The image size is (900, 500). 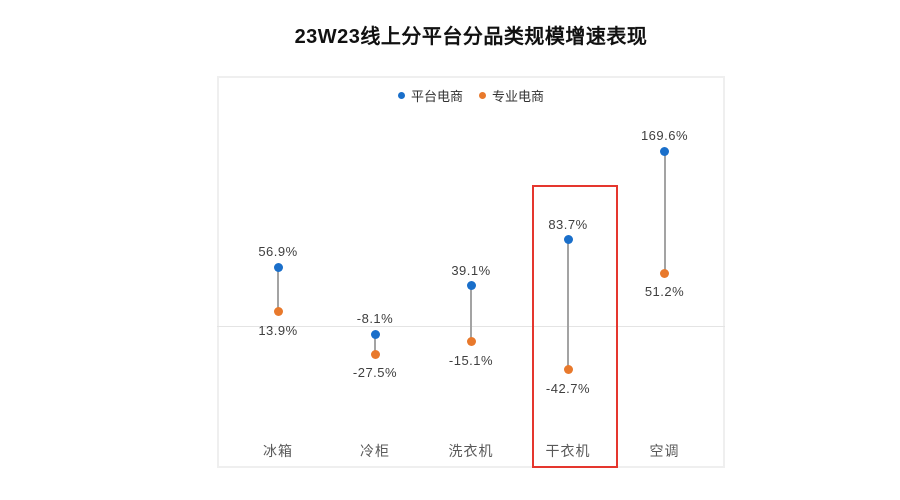 I want to click on legend-label-specialty: 专业电商, so click(x=518, y=96).